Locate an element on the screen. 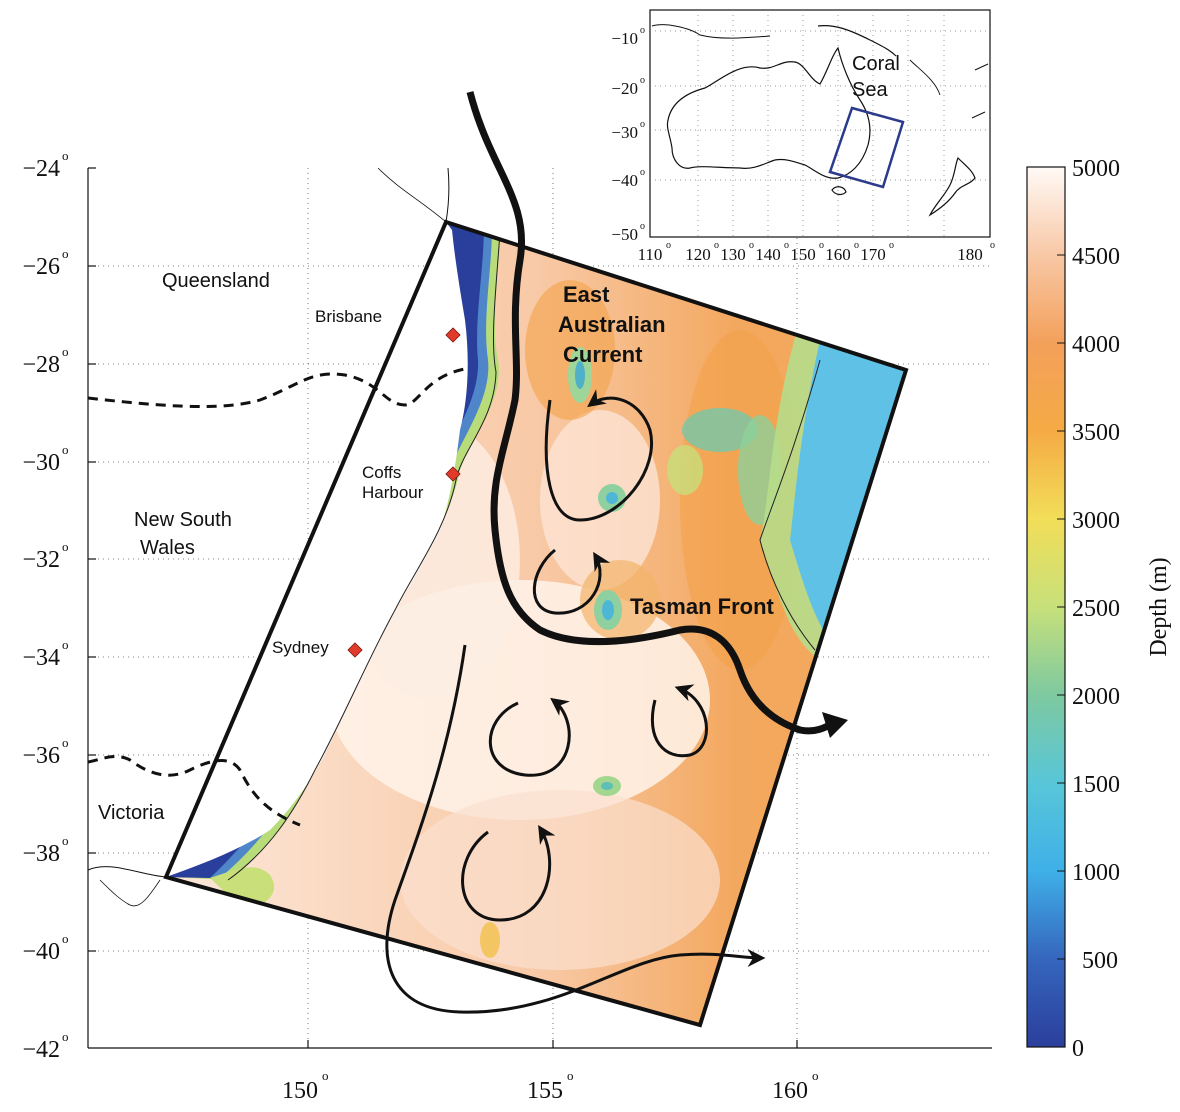 The width and height of the screenshot is (1180, 1112). inset-x-tick: 140 is located at coordinates (768, 254).